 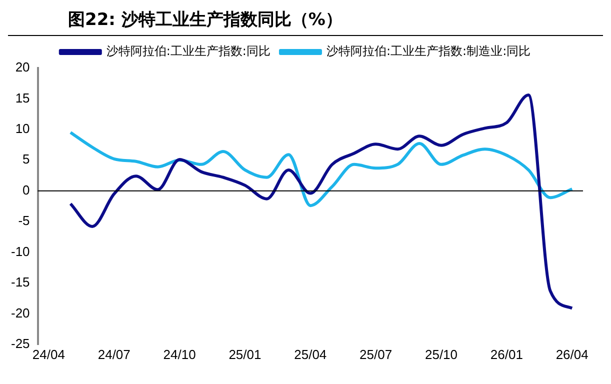 I want to click on chart-title: 图22: 沙特工业生产指数同比（%）, so click(x=305, y=22).